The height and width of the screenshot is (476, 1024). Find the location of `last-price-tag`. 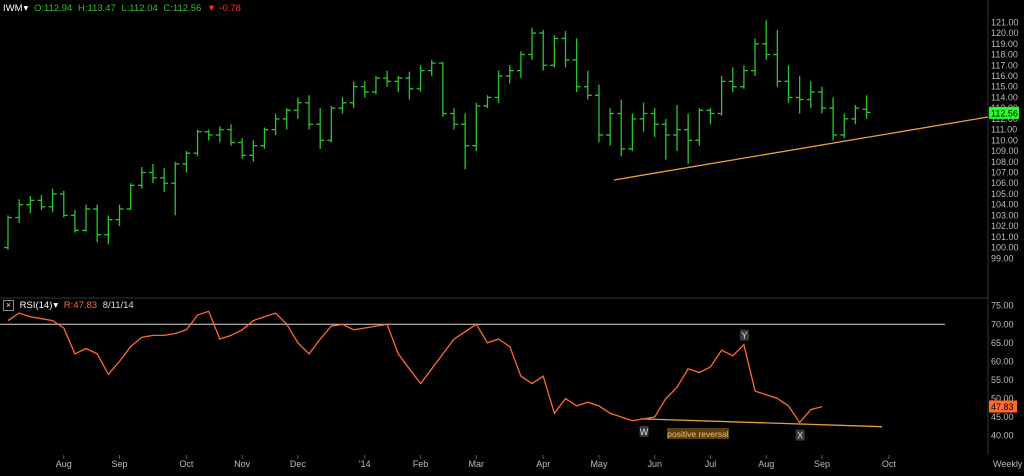

last-price-tag is located at coordinates (1004, 112).